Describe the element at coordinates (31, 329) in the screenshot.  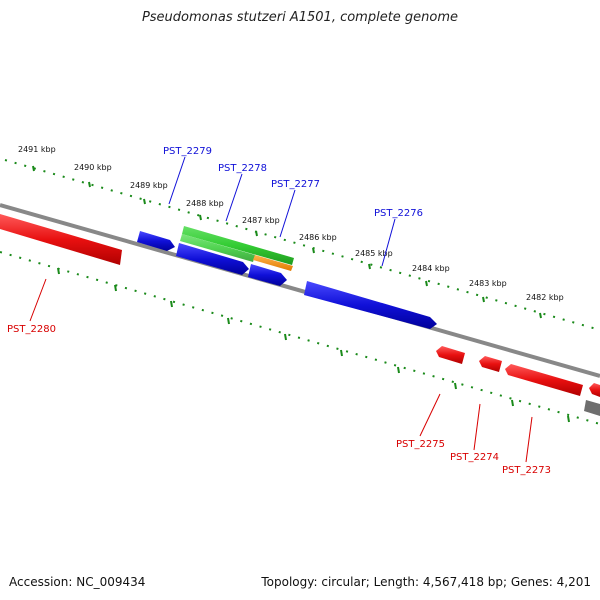
I see `gene-label-pst-2280: PST_2280` at that location.